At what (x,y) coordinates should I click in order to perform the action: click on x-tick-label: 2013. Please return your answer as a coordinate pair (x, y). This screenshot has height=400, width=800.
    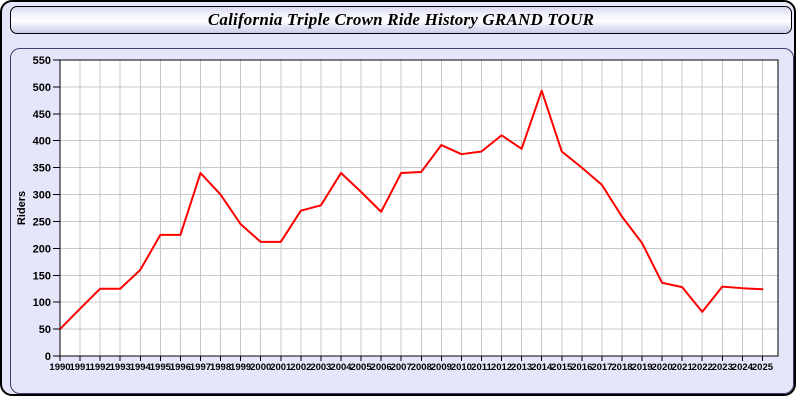
    Looking at the image, I should click on (521, 367).